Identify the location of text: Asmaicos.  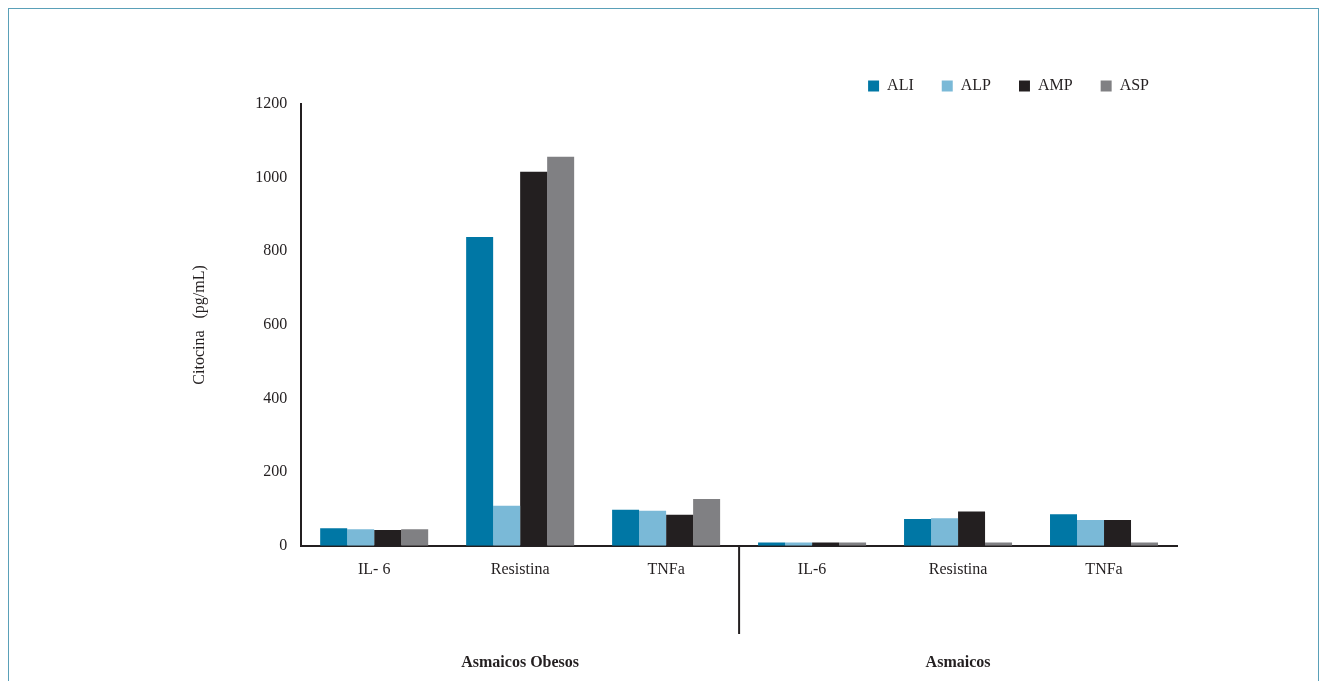
(958, 662).